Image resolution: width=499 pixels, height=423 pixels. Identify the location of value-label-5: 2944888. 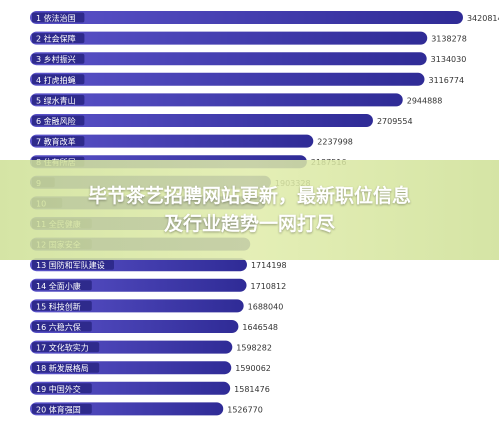
(425, 100).